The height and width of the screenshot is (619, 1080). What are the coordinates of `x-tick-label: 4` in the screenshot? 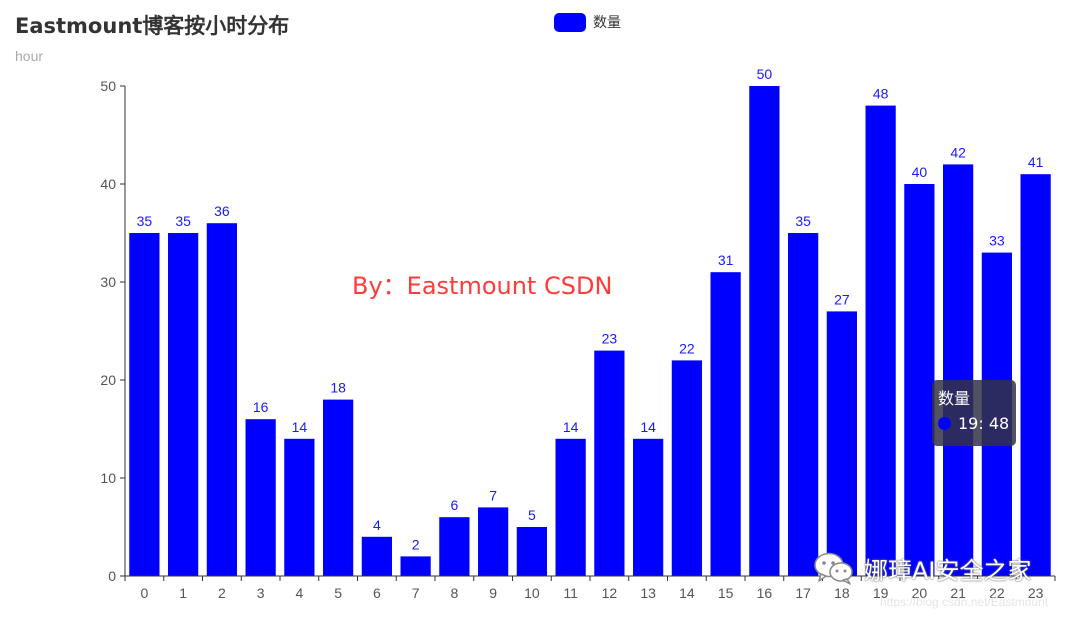 It's located at (299, 593).